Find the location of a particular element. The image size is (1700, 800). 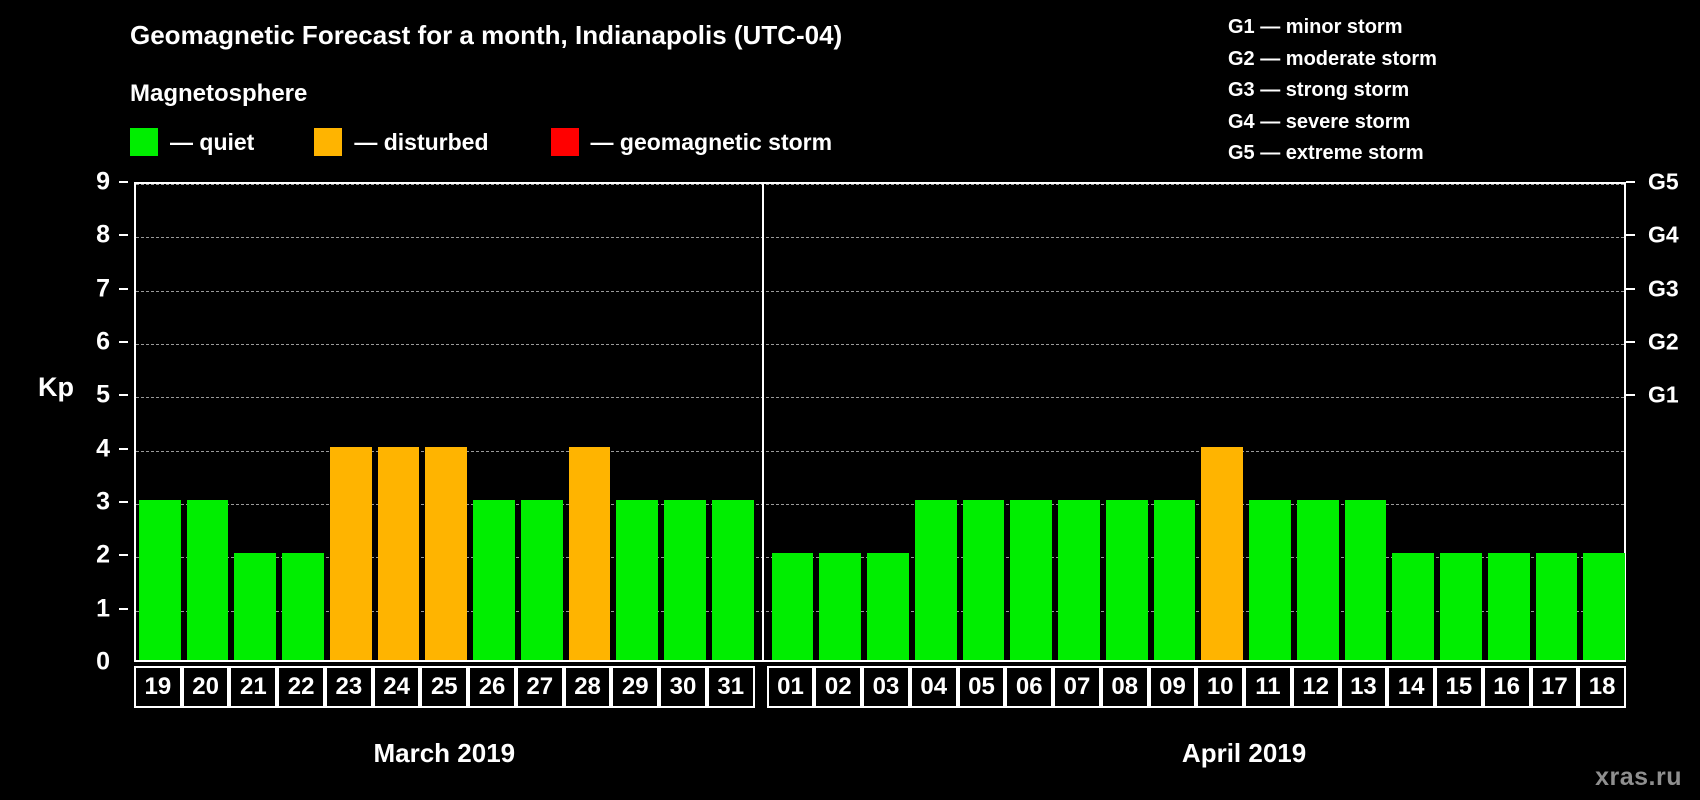

day-label-april-05: 05 is located at coordinates (981, 687).